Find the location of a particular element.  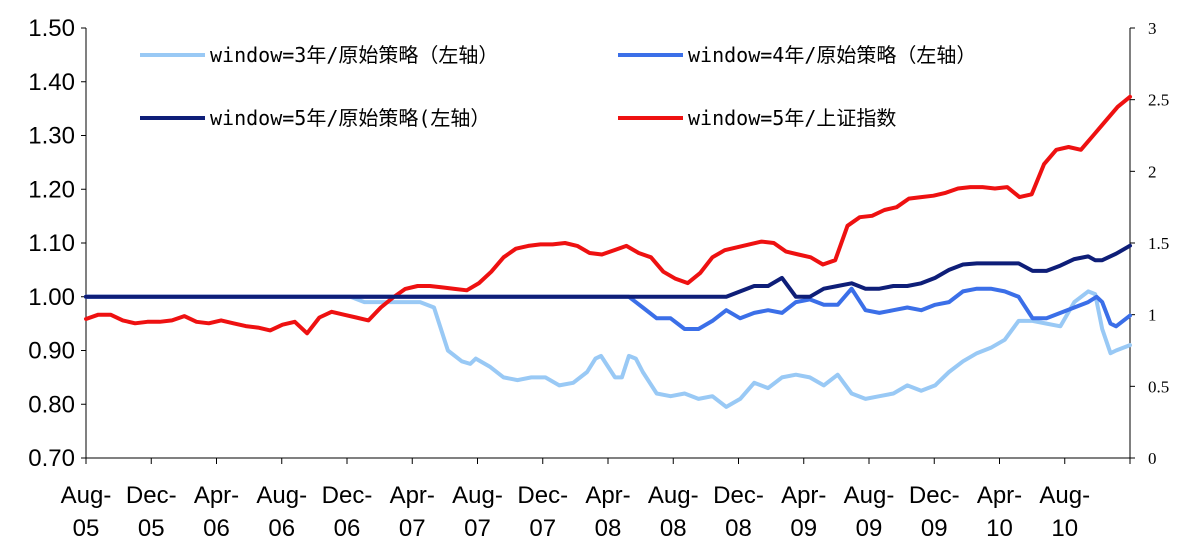

y-left-tick-label: 1.00 is located at coordinates (51, 297).